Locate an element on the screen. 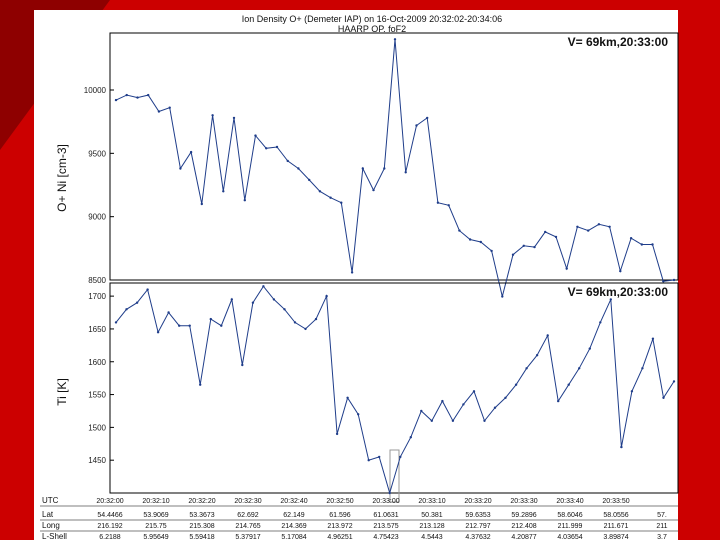  table-cell: 4.20877 is located at coordinates (523, 537).